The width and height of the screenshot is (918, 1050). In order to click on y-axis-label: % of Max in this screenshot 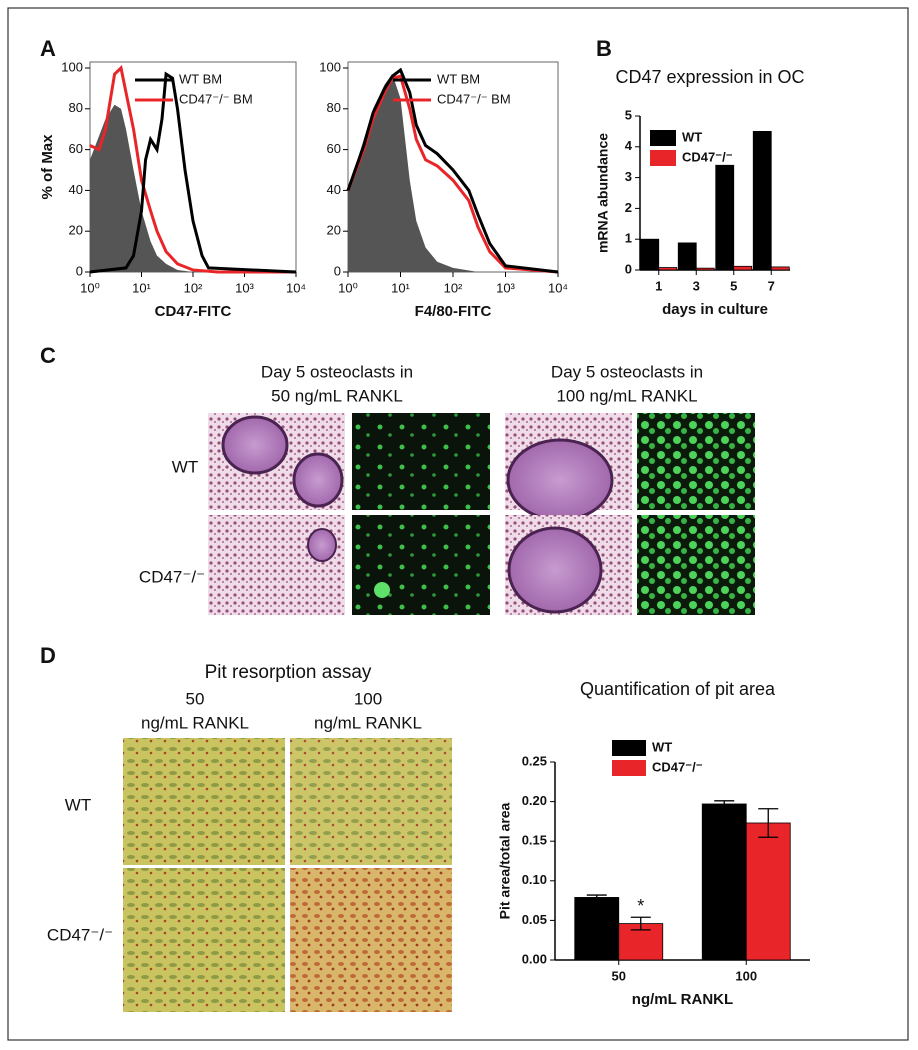, I will do `click(47, 167)`.